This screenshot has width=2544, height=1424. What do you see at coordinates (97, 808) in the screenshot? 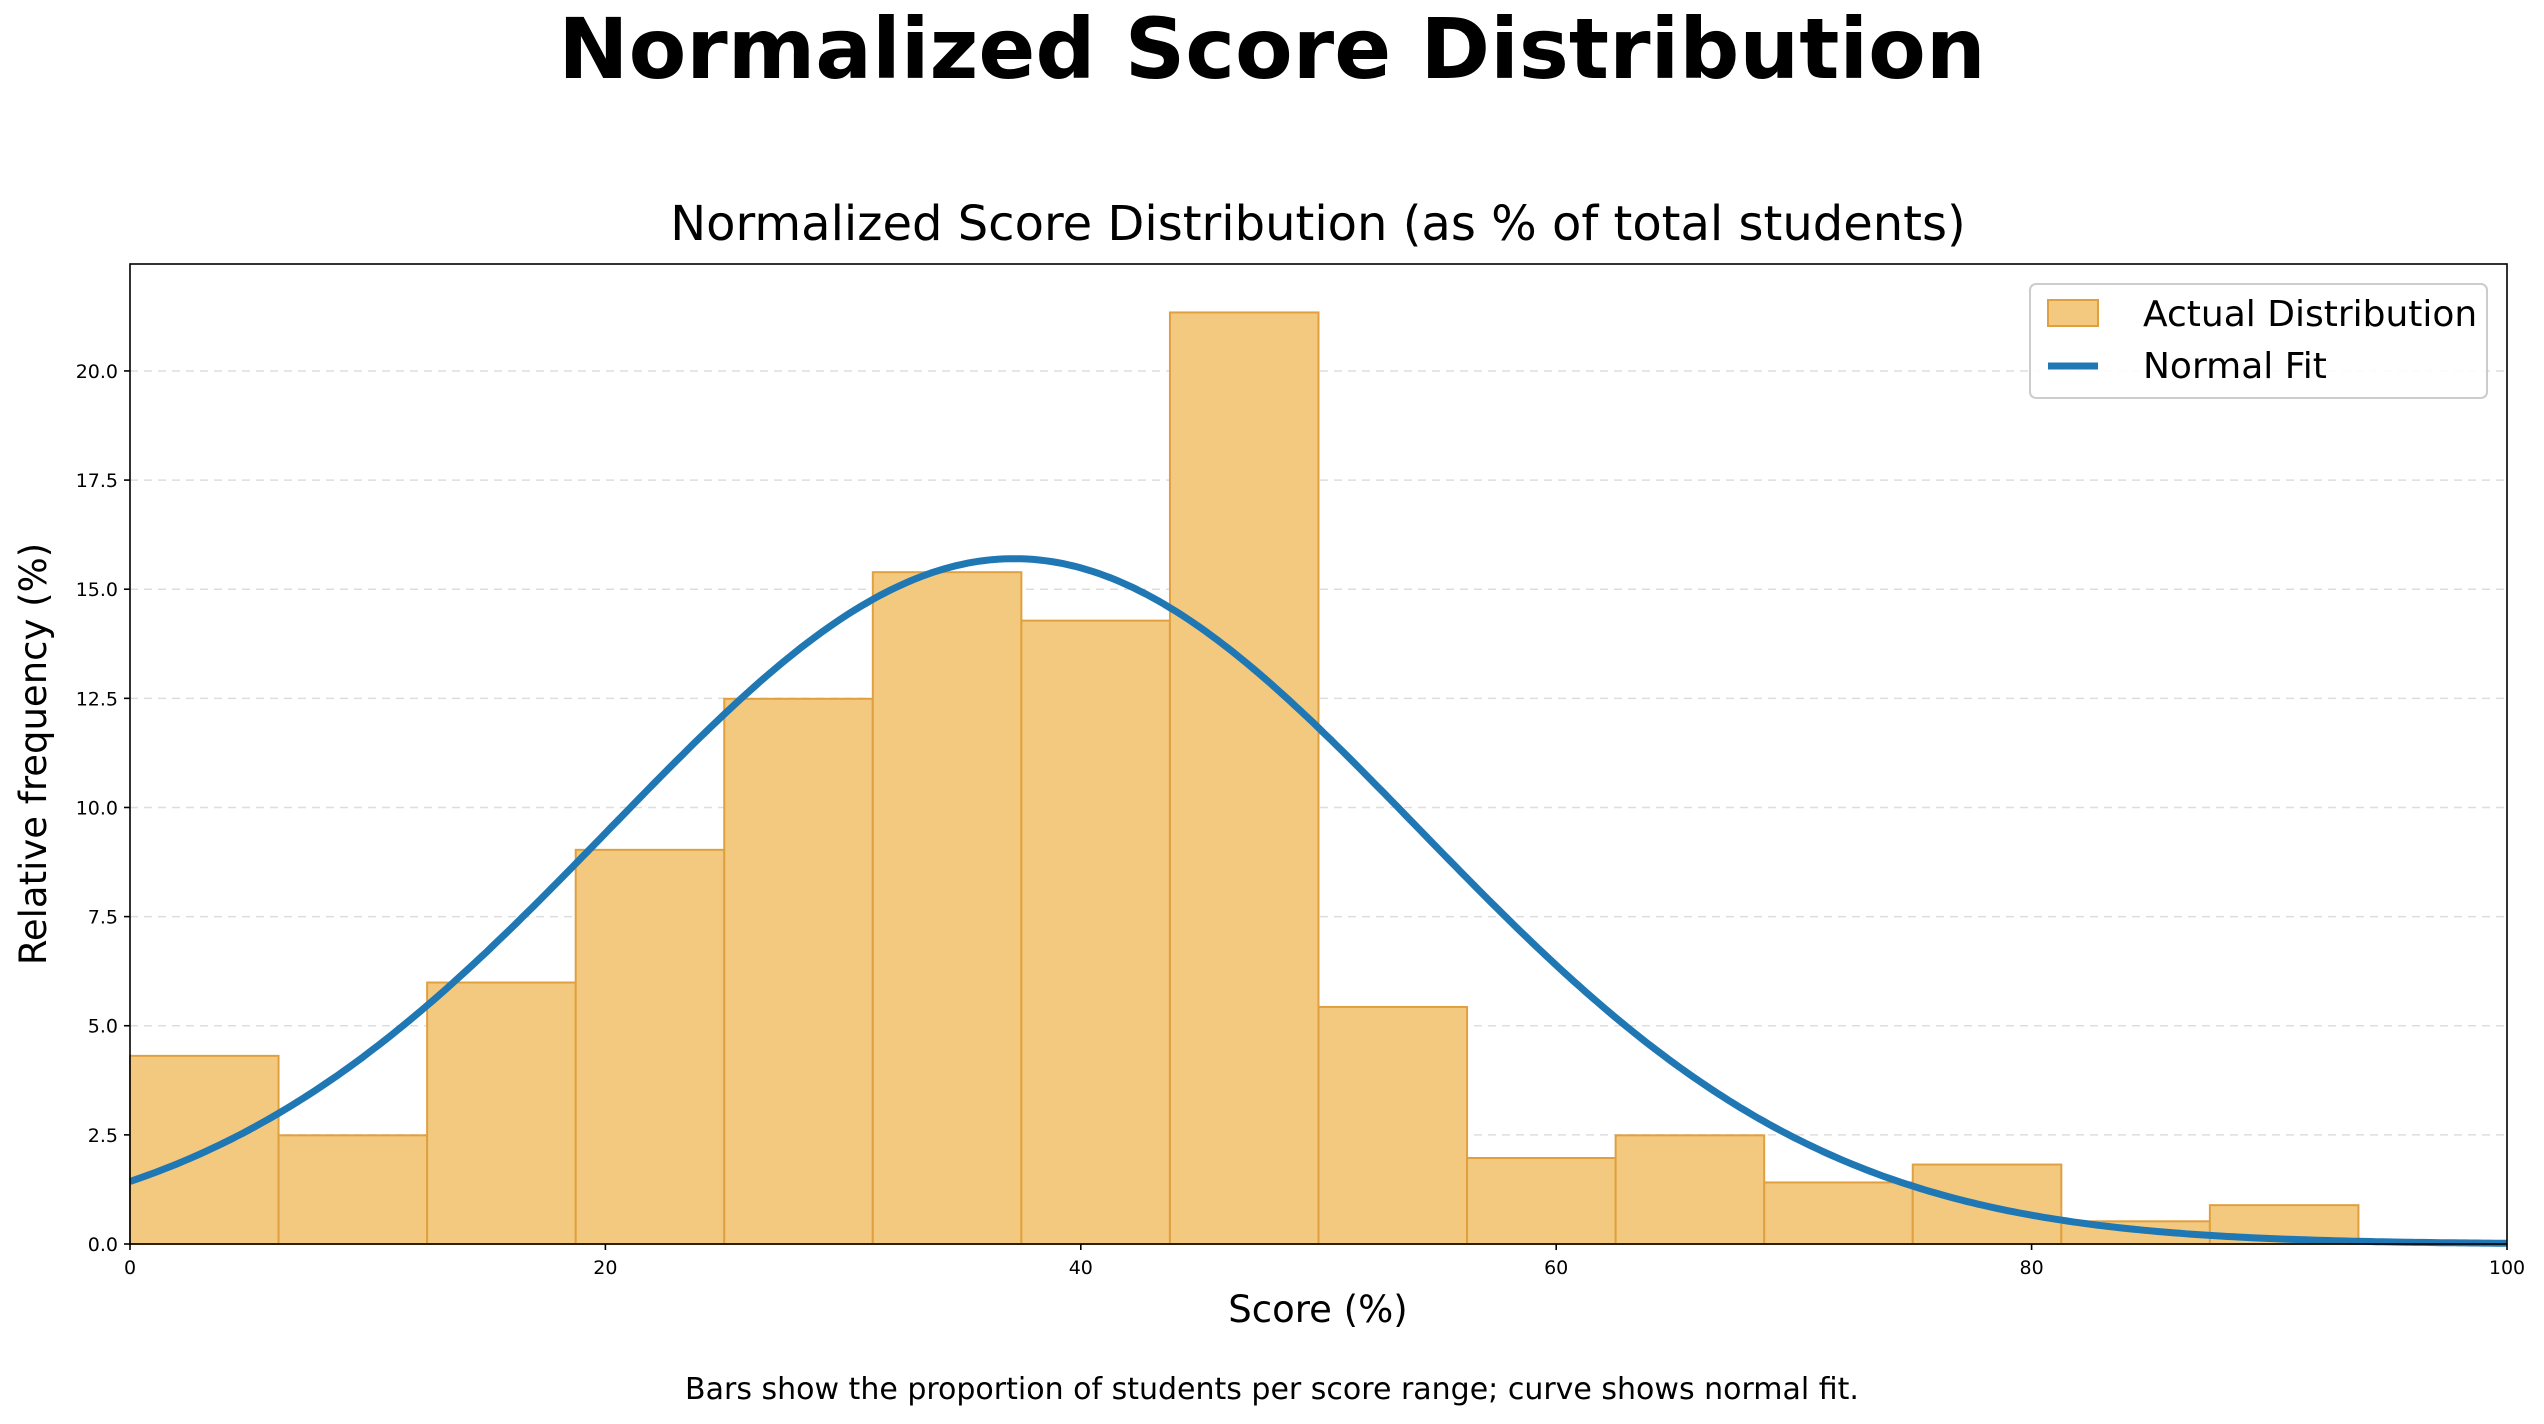
I see `y-tick-label: 10.0` at bounding box center [97, 808].